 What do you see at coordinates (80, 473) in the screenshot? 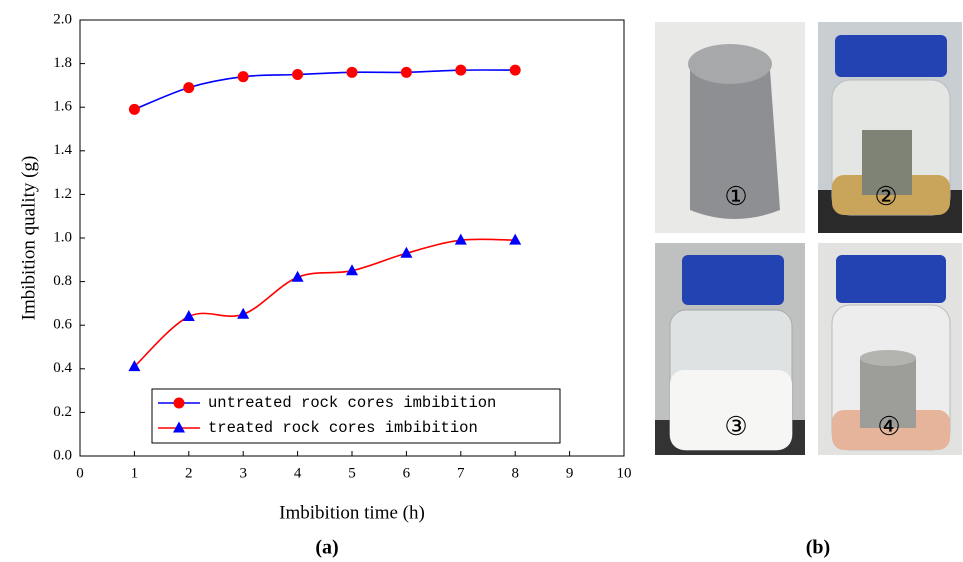
I see `x-tick-label: 0` at bounding box center [80, 473].